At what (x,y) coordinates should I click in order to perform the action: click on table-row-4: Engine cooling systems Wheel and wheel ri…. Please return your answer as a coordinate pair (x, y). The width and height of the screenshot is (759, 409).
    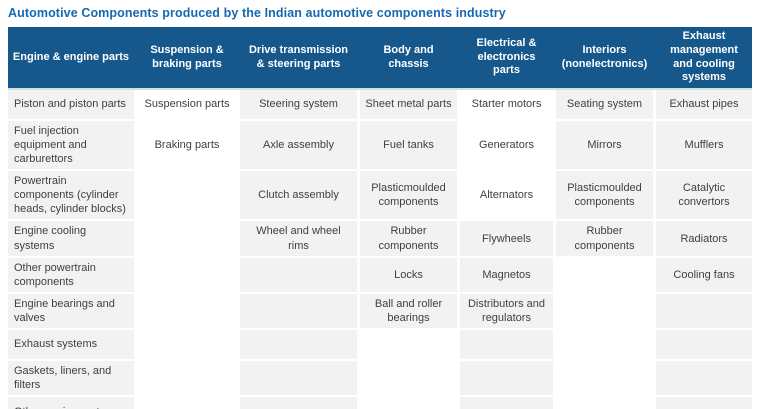
    Looking at the image, I should click on (380, 238).